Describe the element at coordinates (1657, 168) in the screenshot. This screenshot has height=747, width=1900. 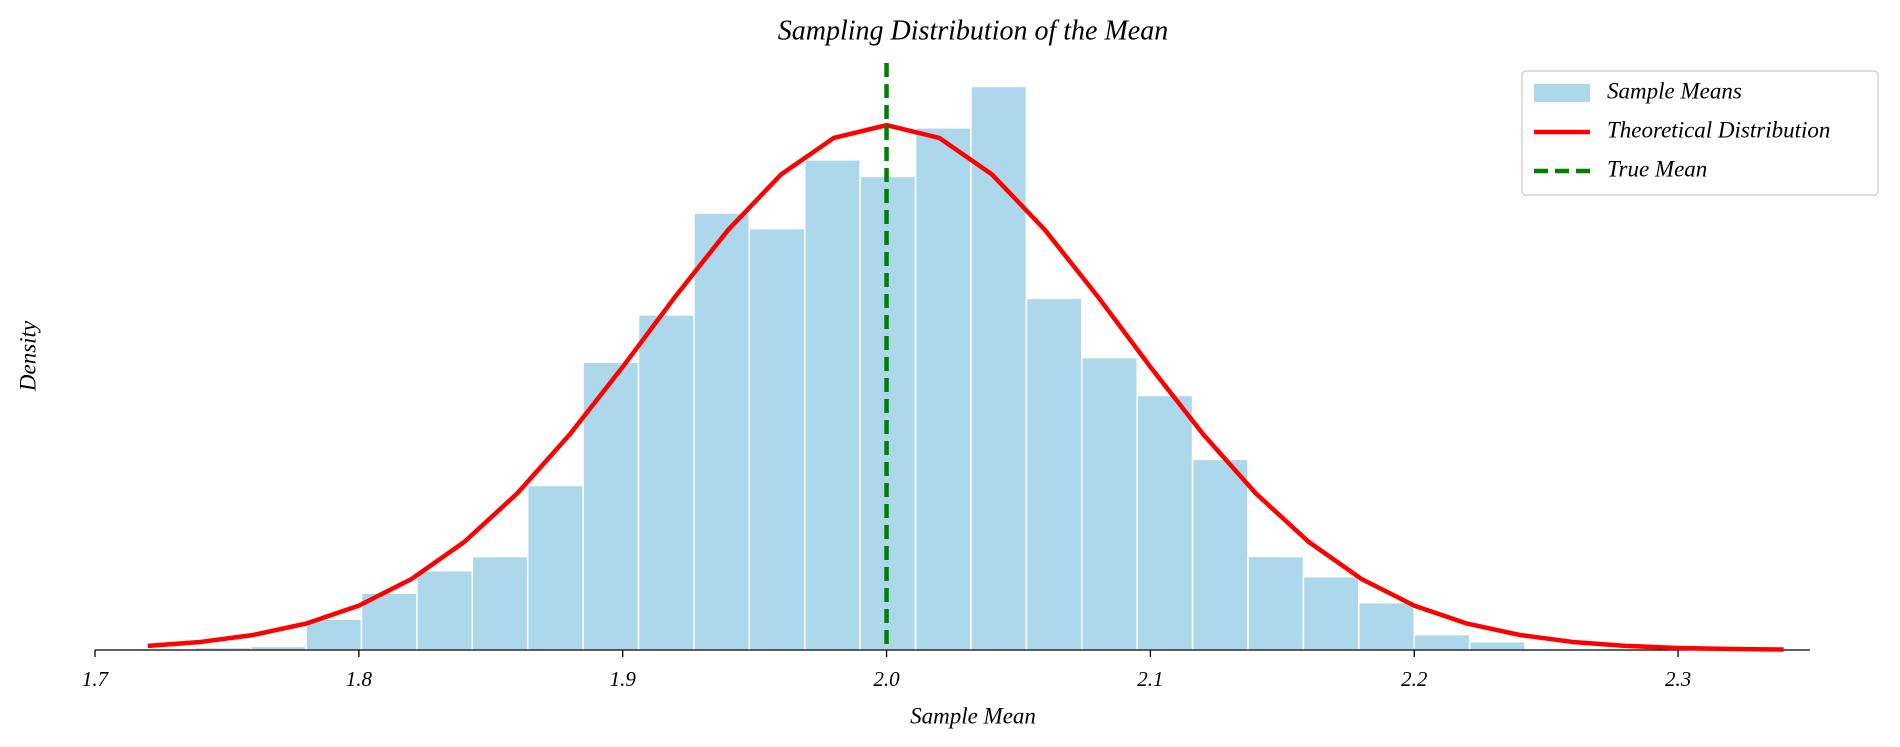
I see `legend-label: True Mean` at that location.